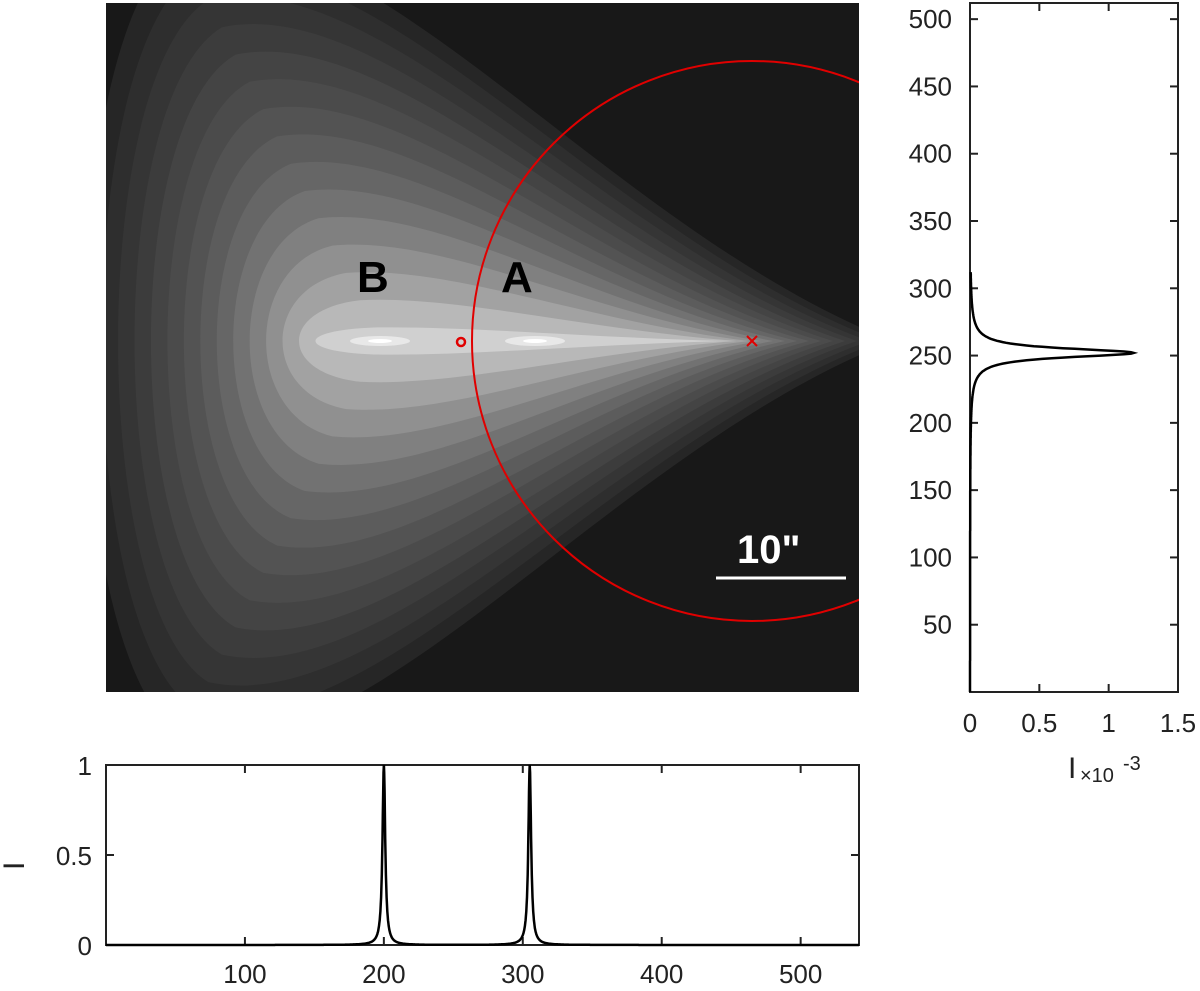  I want to click on scale-bar-label: 10", so click(768, 550).